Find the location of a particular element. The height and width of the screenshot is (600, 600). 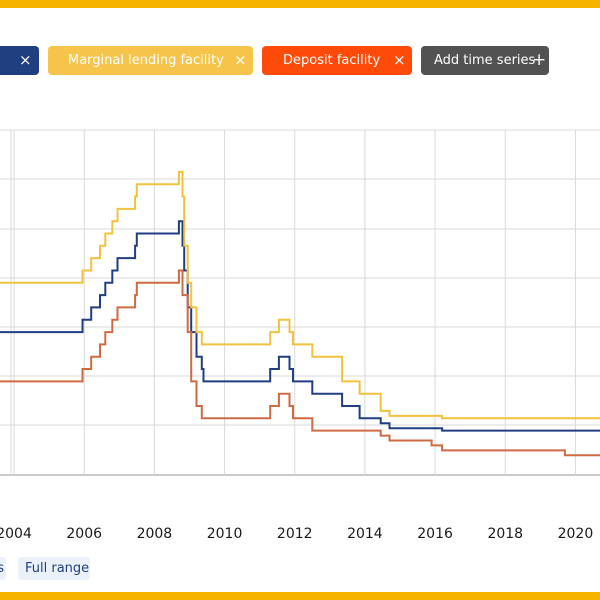

chip-label: Add time series is located at coordinates (485, 60).